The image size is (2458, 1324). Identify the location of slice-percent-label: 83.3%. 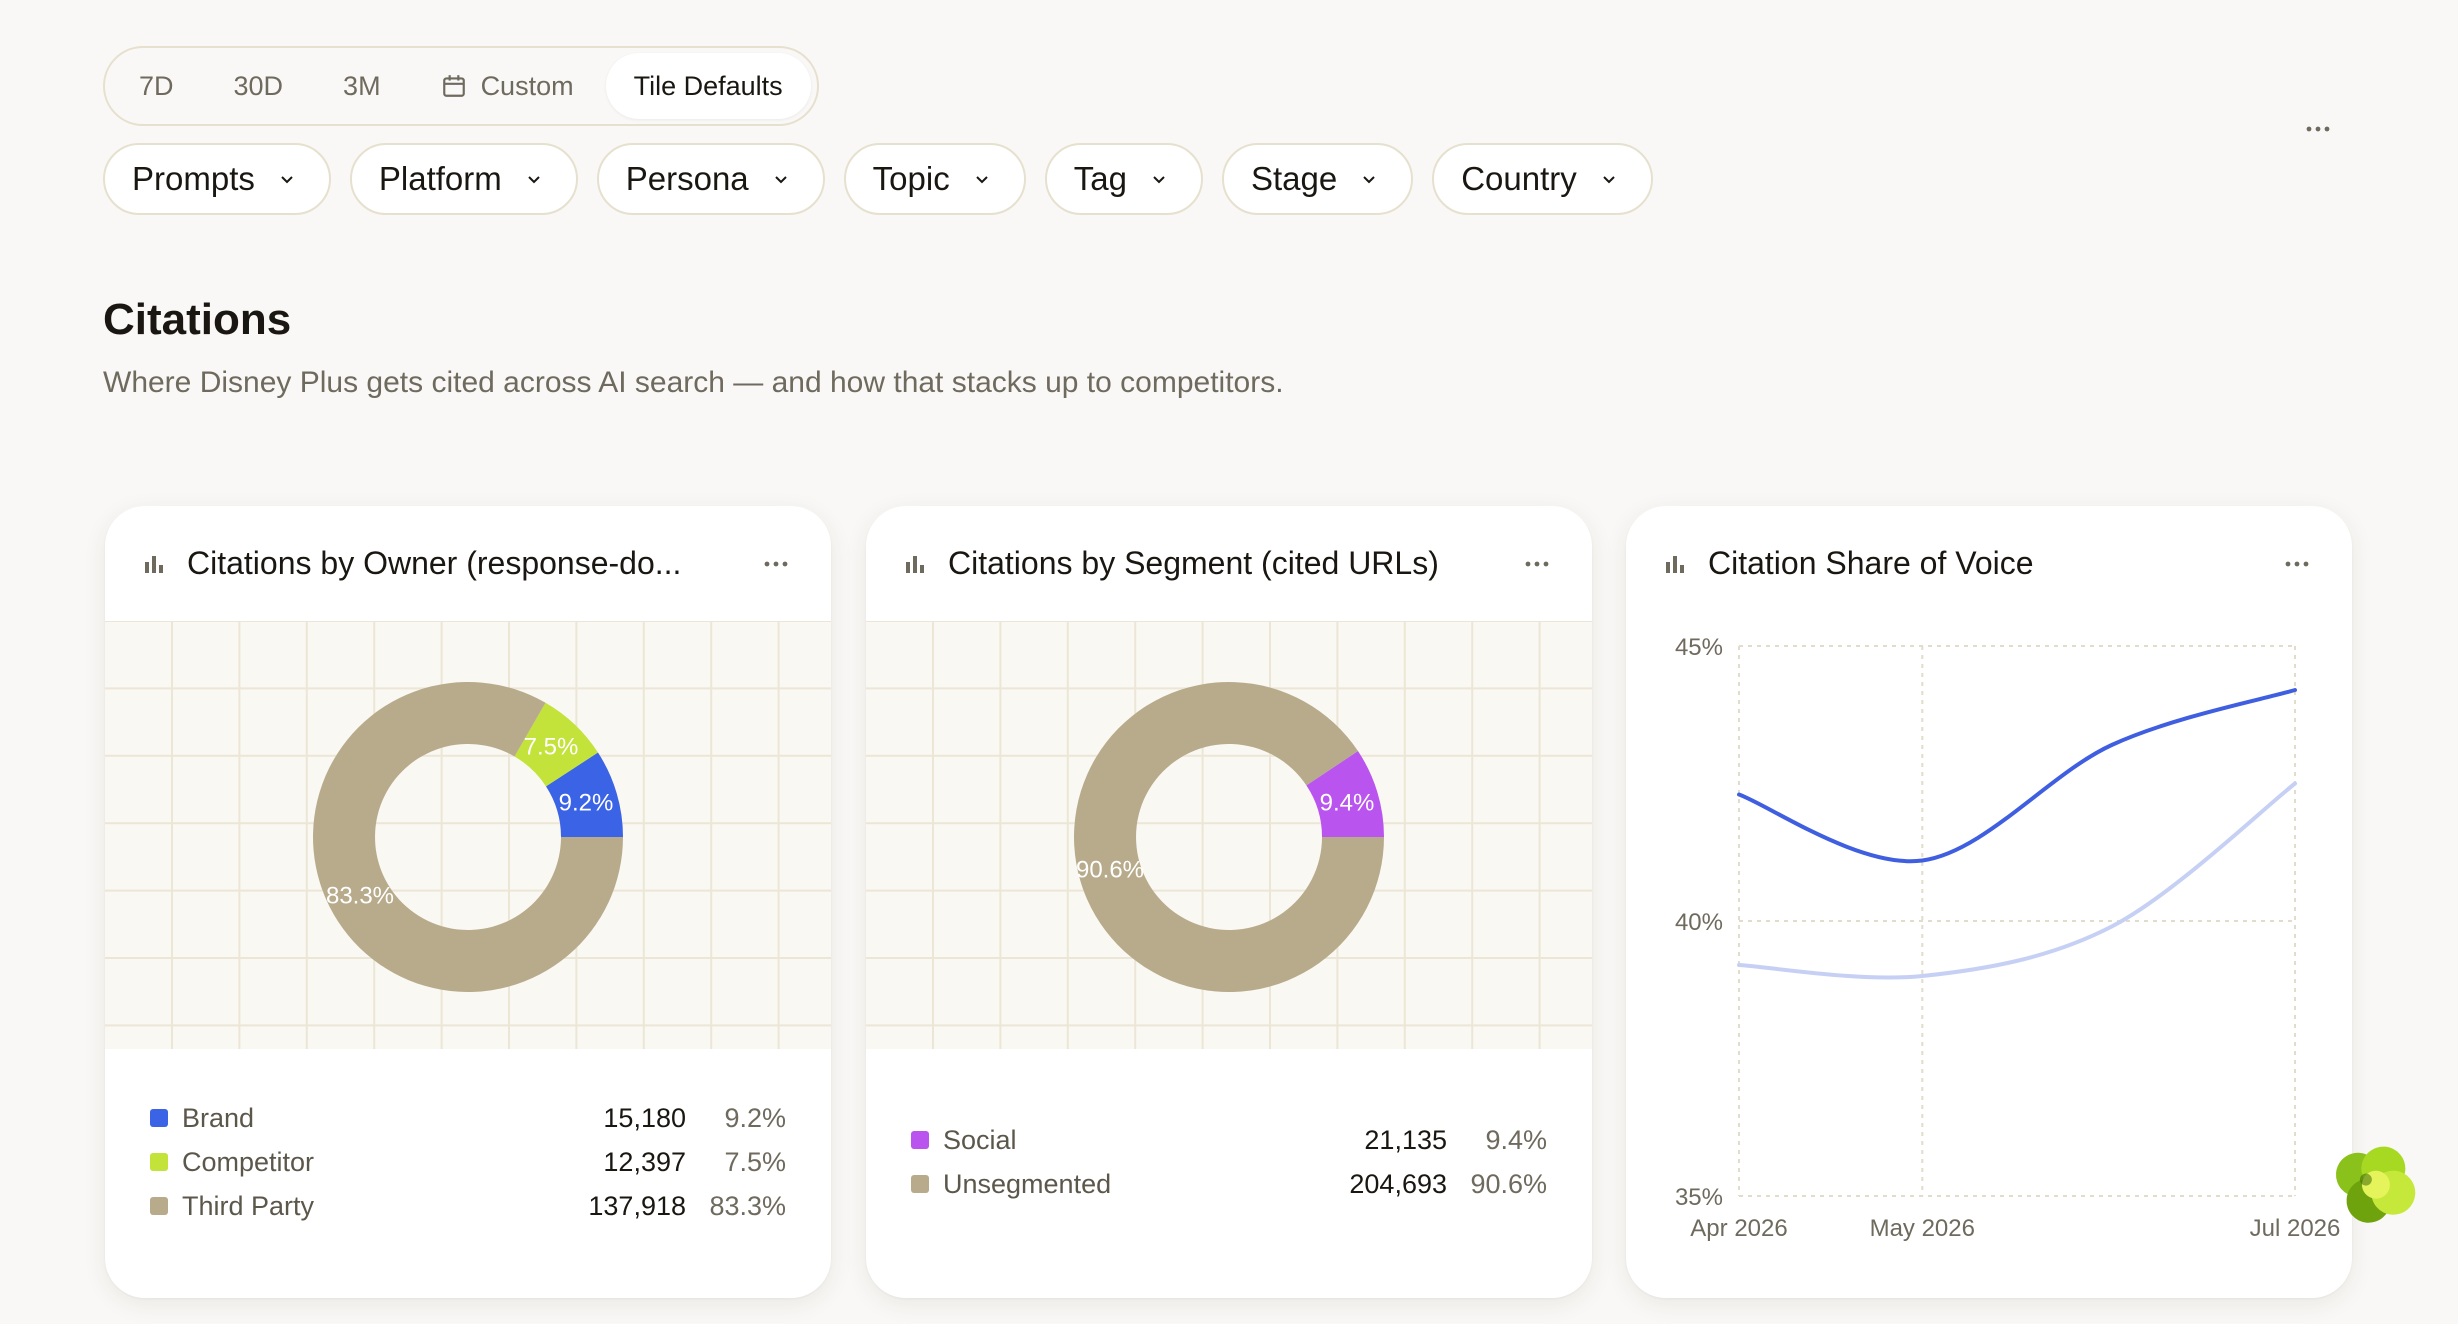
(360, 895).